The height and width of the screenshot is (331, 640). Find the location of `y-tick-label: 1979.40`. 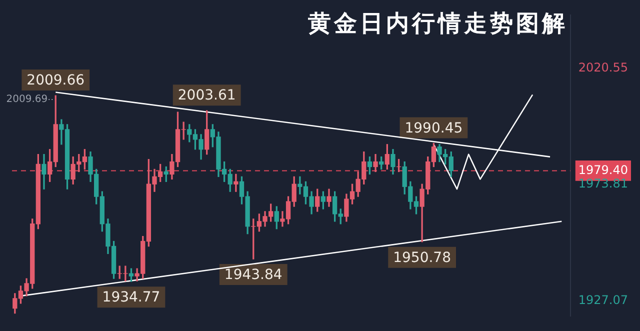

y-tick-label: 1979.40 is located at coordinates (603, 169).